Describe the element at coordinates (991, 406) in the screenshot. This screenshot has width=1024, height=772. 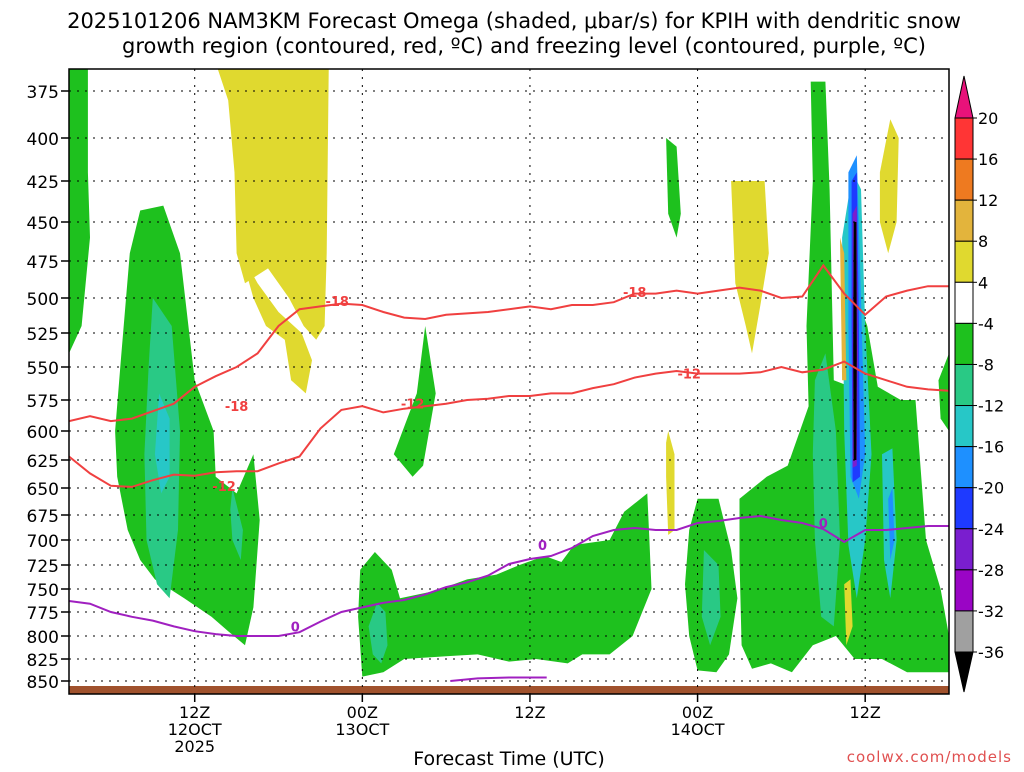
I see `colorbar-label-7: -12` at that location.